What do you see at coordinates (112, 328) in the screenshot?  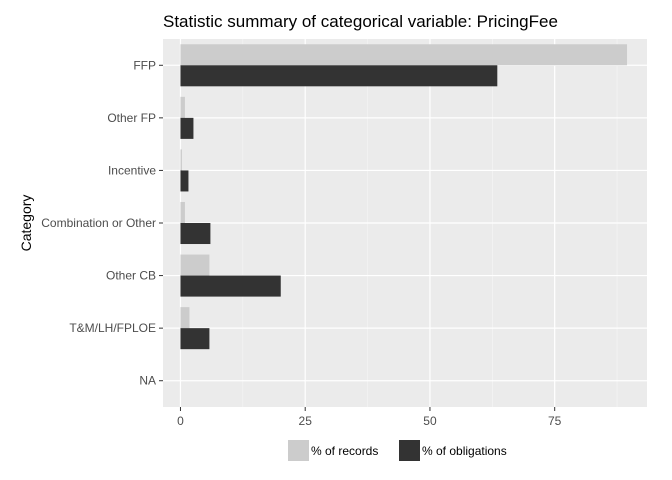 I see `y-tick-label: T&M/LH/FPLOE` at bounding box center [112, 328].